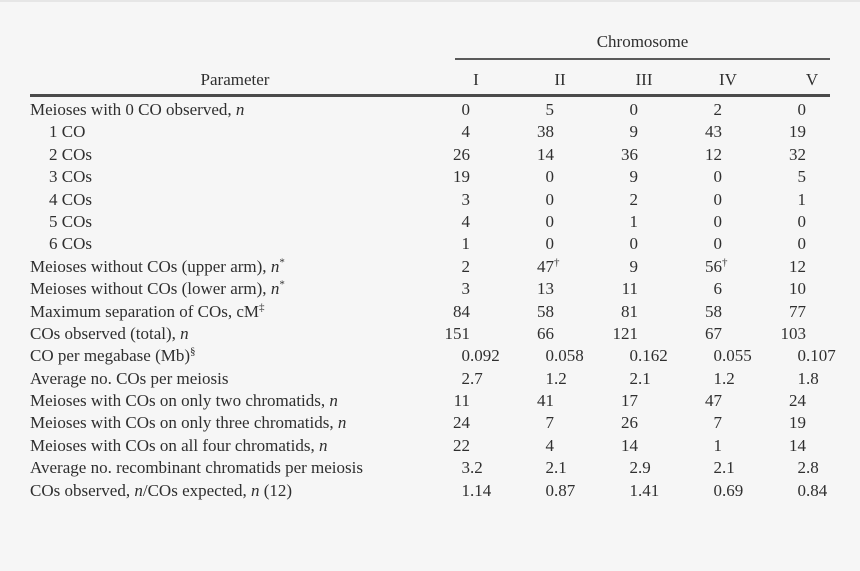 This screenshot has width=860, height=571. Describe the element at coordinates (725, 262) in the screenshot. I see `dagger-footnote-mark: †` at that location.